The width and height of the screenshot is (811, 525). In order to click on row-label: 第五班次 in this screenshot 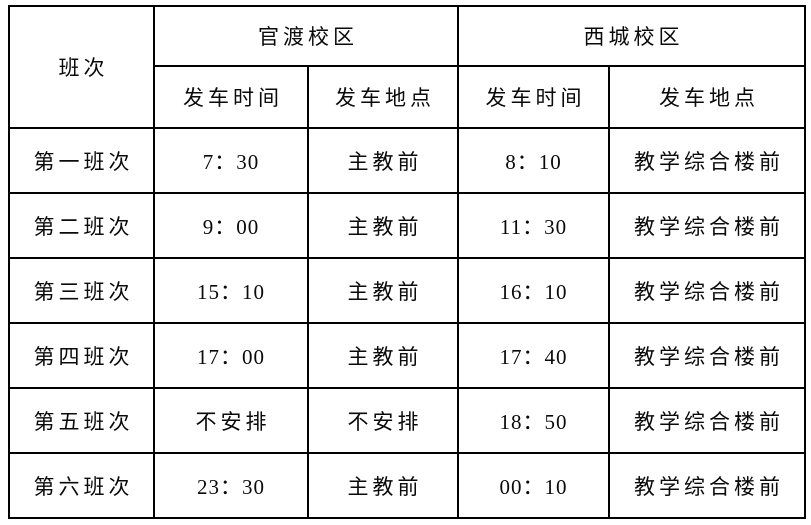, I will do `click(81, 420)`.